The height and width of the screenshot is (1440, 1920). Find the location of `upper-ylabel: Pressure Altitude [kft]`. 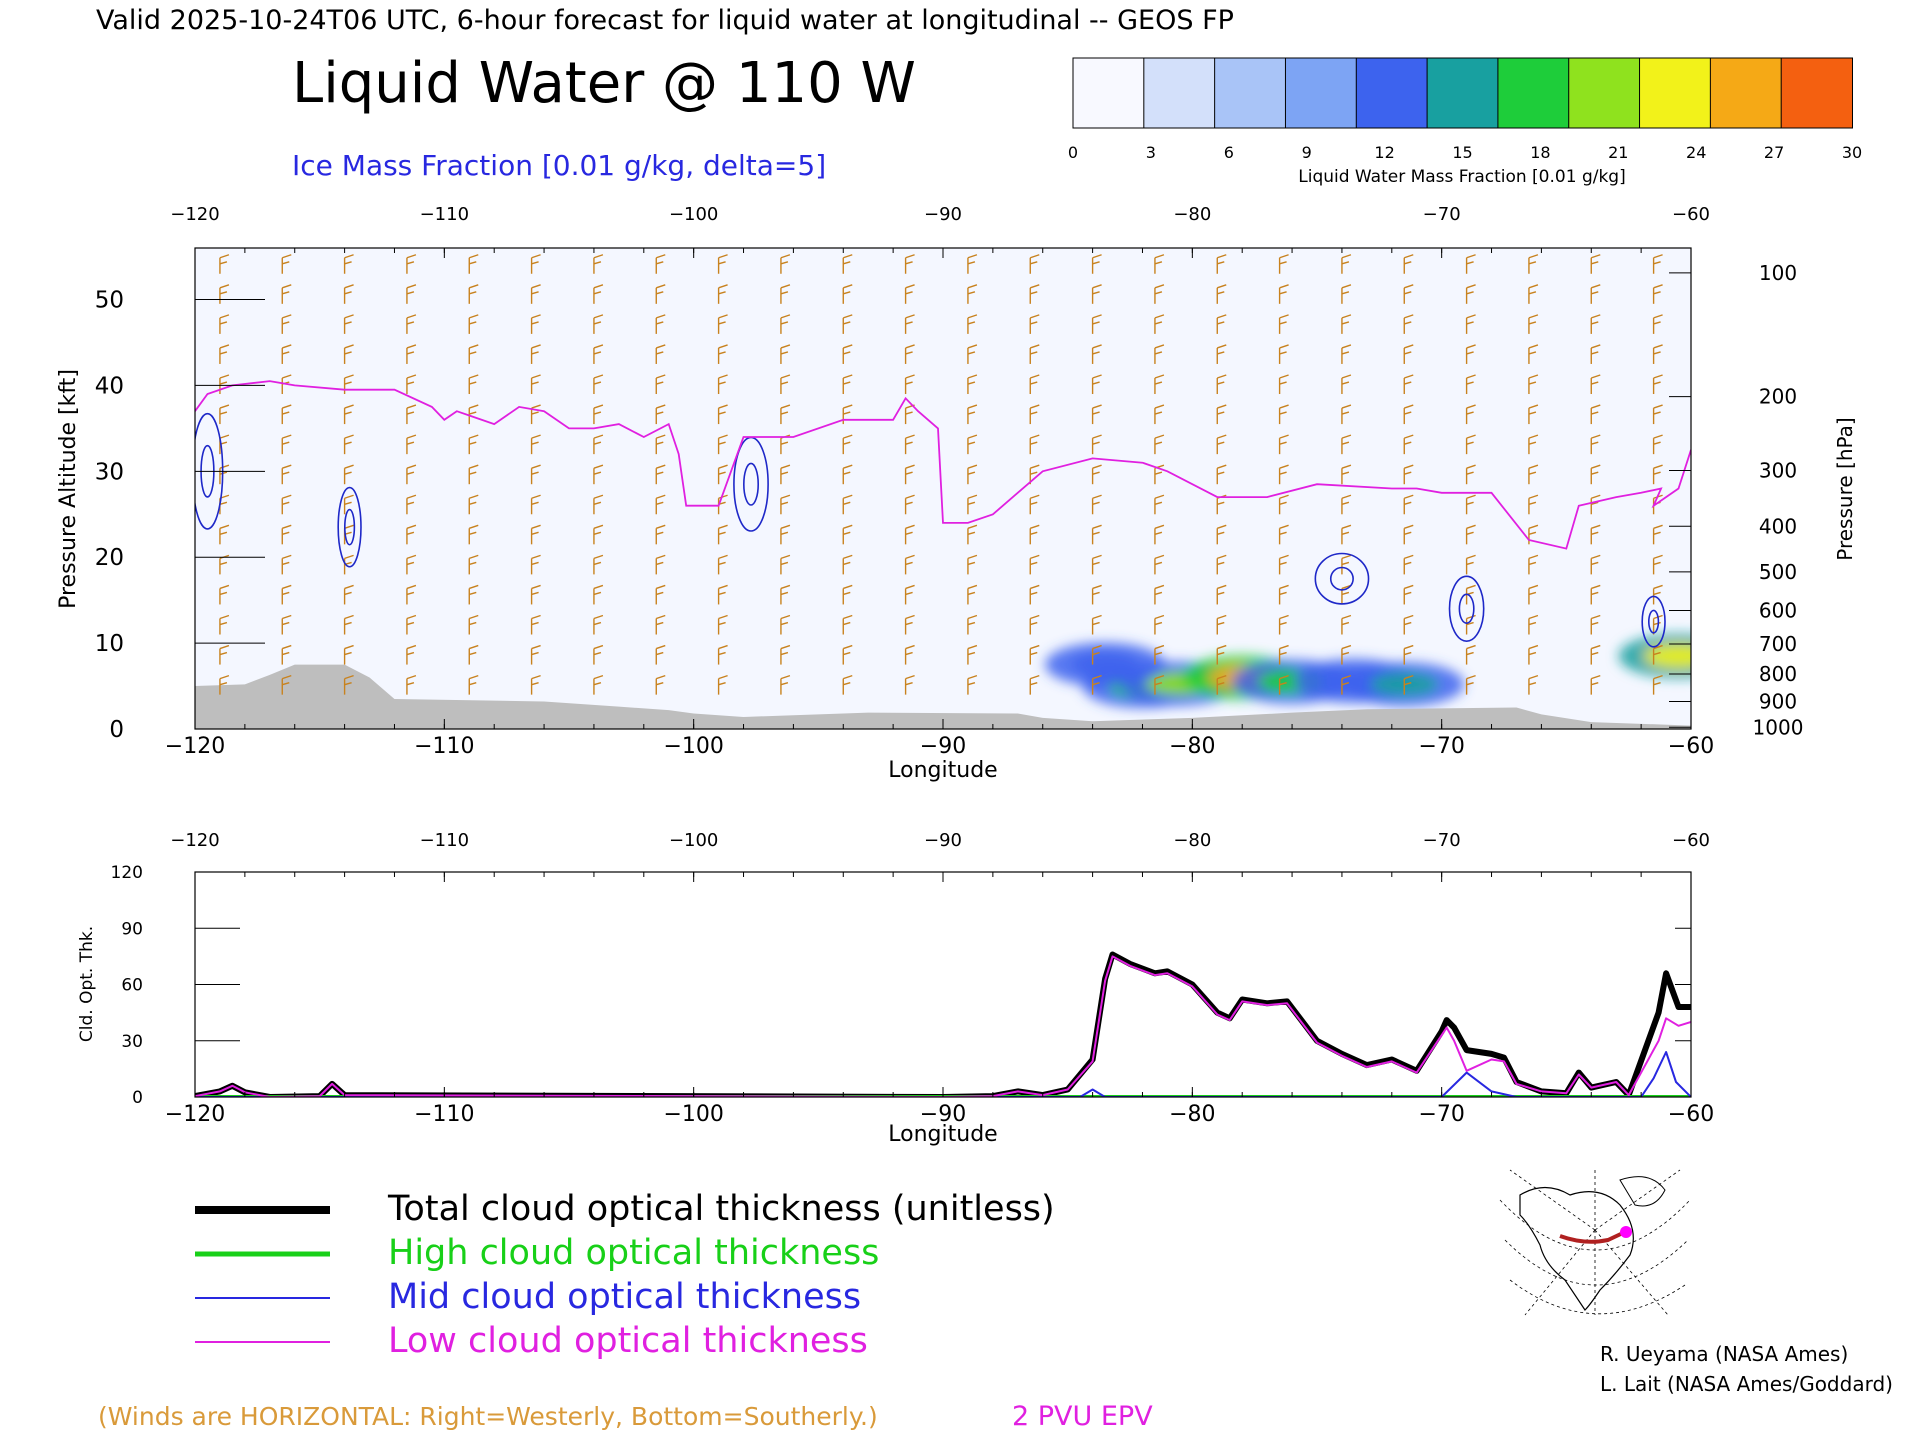

upper-ylabel: Pressure Altitude [kft] is located at coordinates (68, 489).